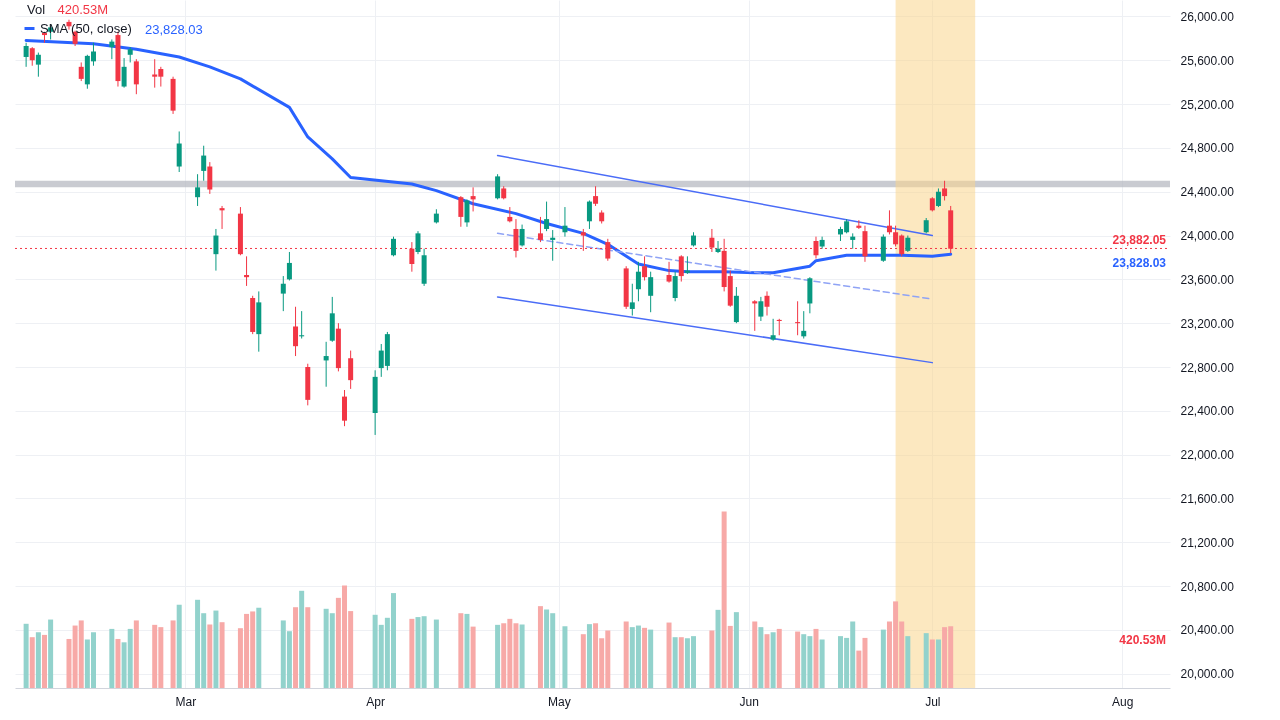  Describe the element at coordinates (1207, 455) in the screenshot. I see `y-tick-label: 22,000.00` at that location.